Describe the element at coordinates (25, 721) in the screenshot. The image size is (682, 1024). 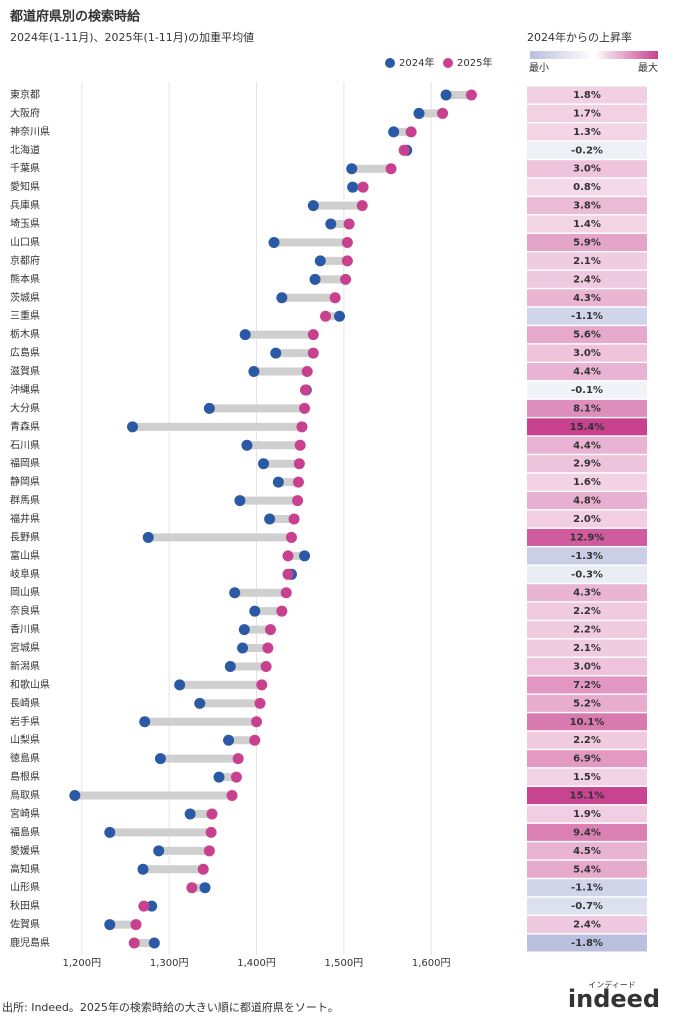
I see `y-tick-label: 岩手県` at that location.